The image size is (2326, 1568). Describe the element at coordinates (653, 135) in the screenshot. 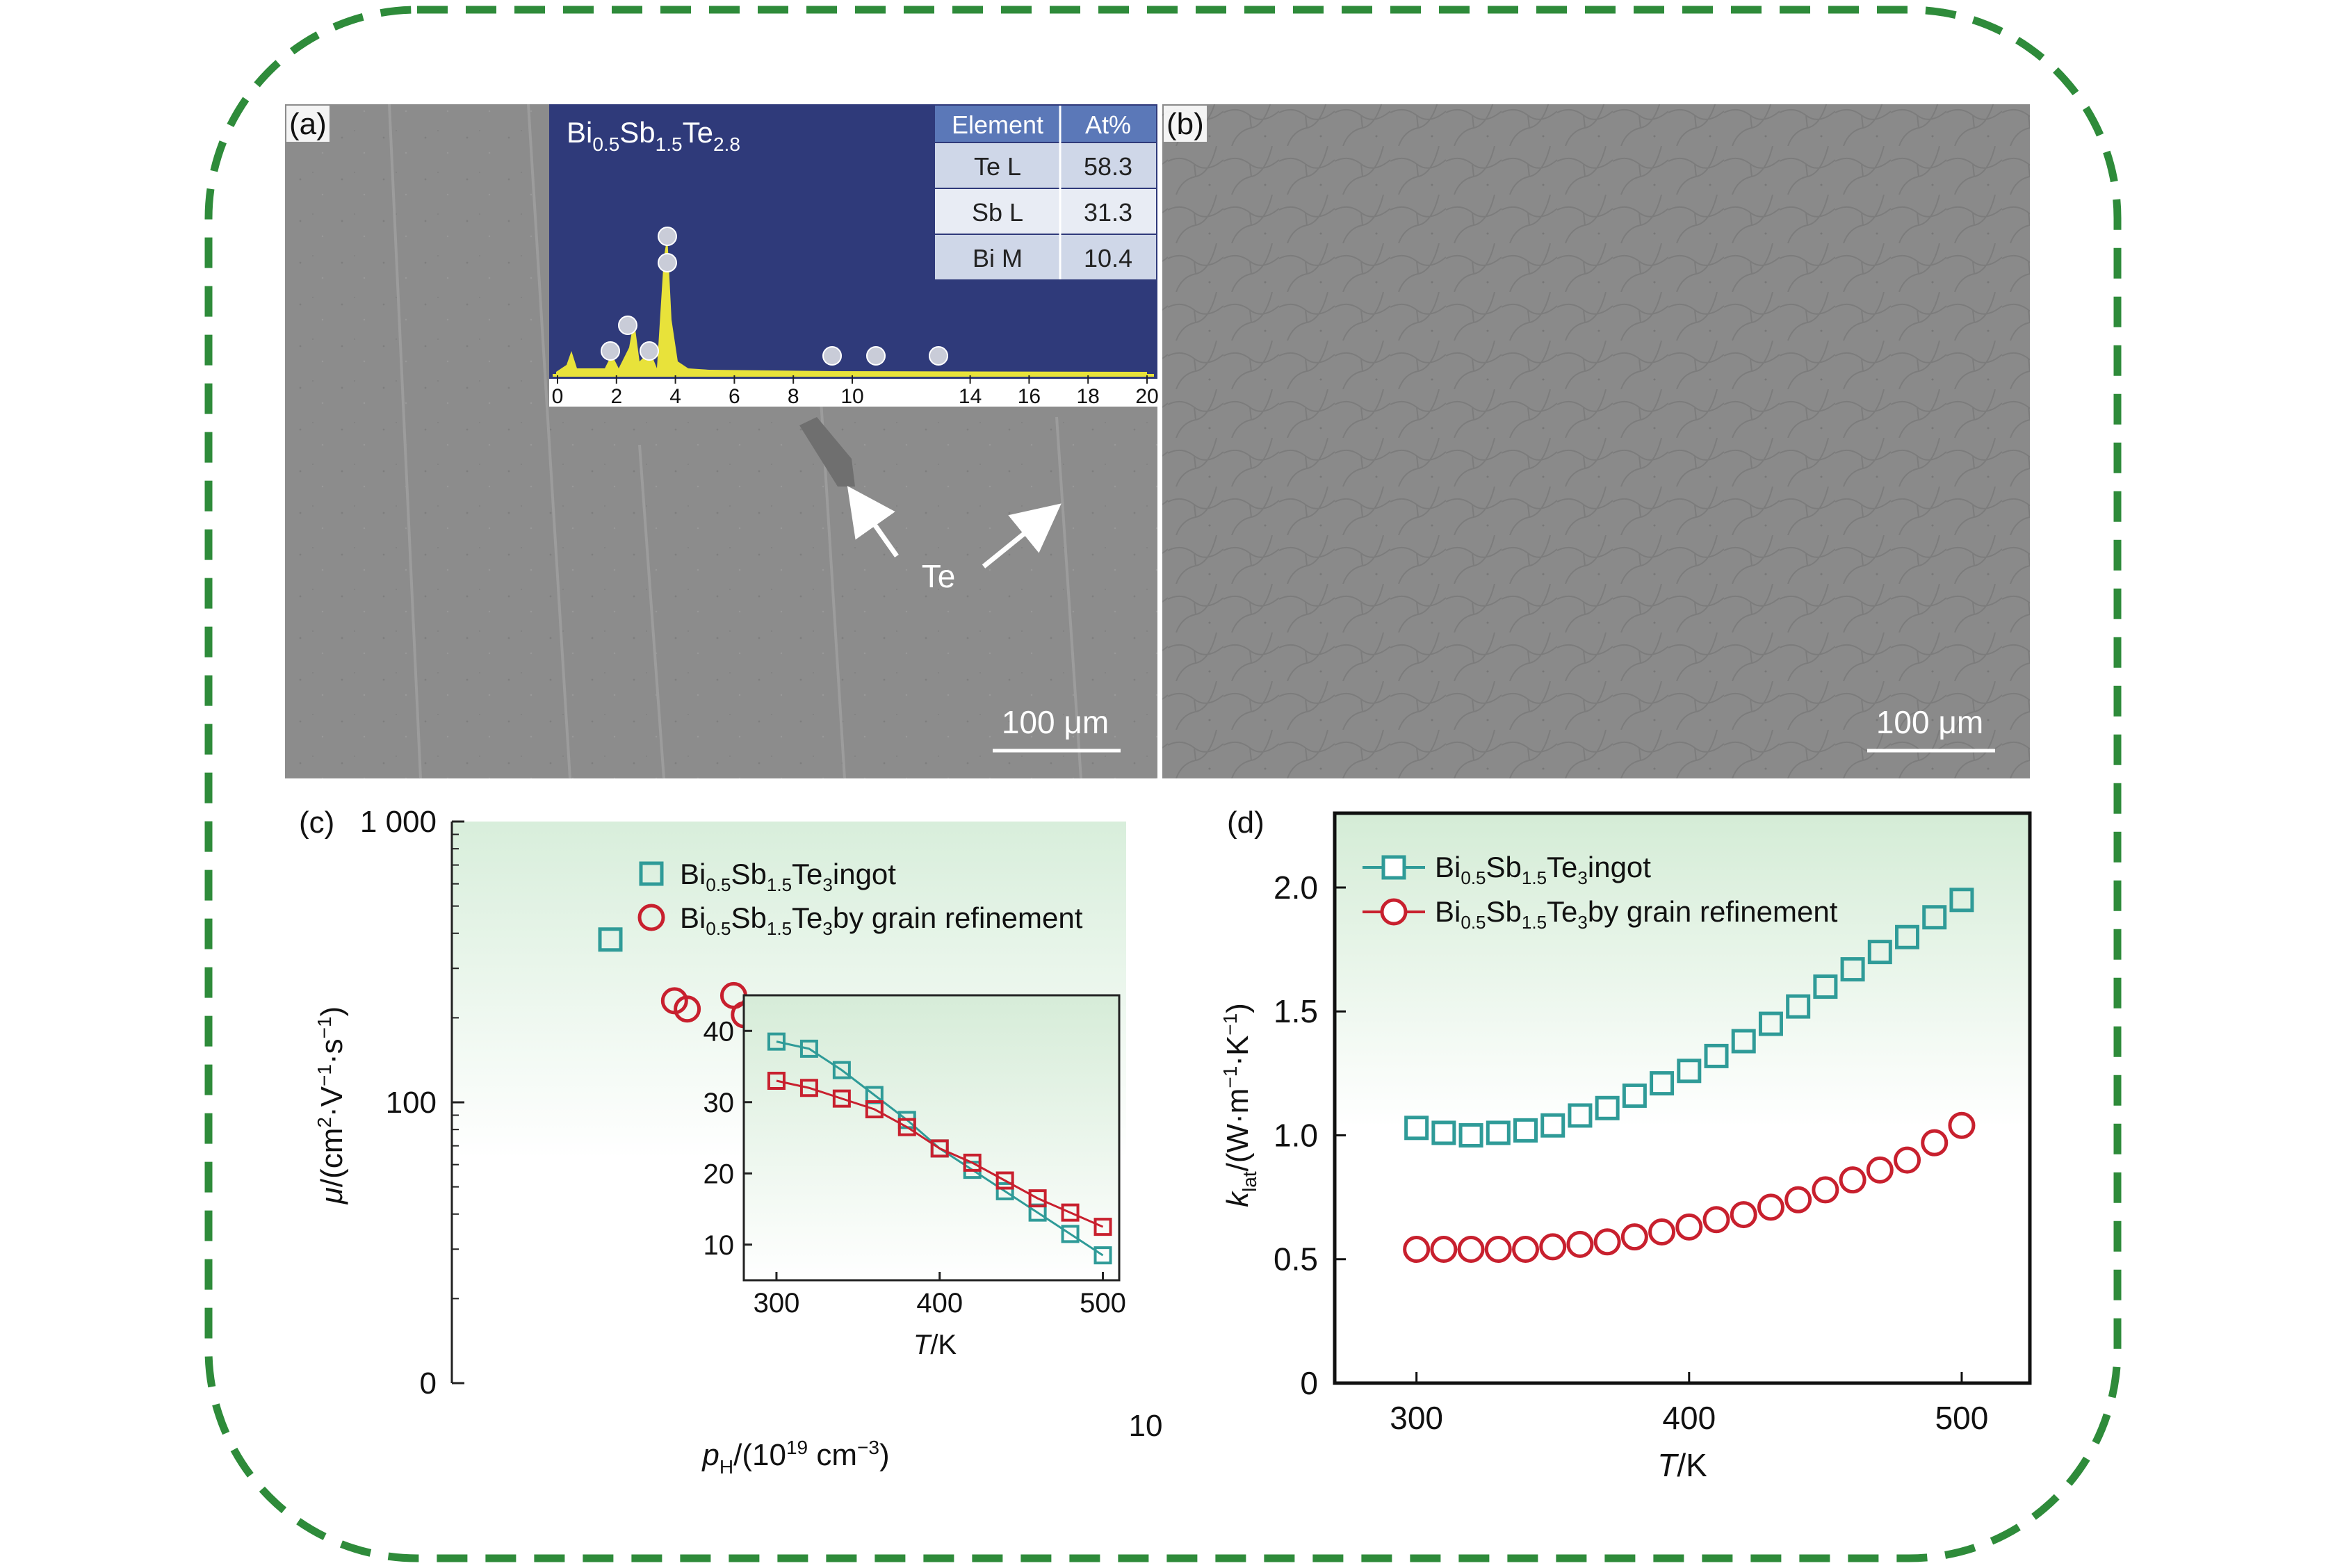

I see `eds-formula: Bi0.5Sb1.5Te2.8` at that location.